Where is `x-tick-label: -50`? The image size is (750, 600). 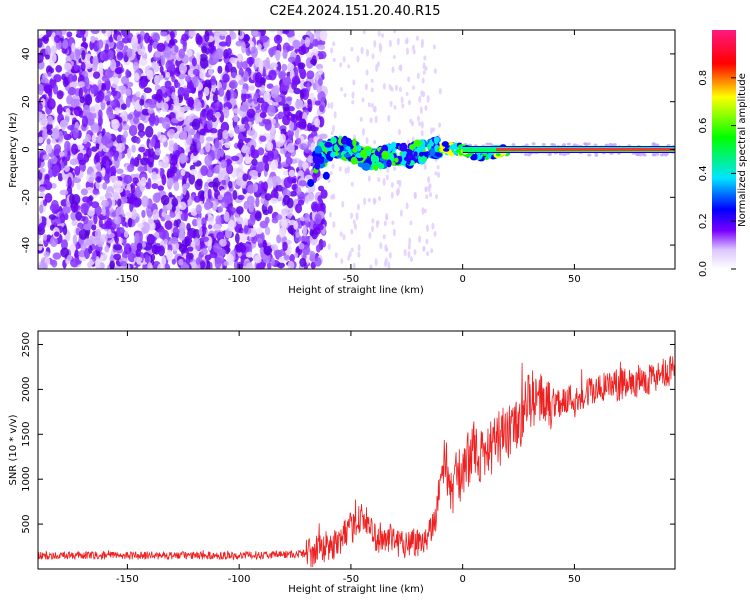 x-tick-label: -50 is located at coordinates (351, 279).